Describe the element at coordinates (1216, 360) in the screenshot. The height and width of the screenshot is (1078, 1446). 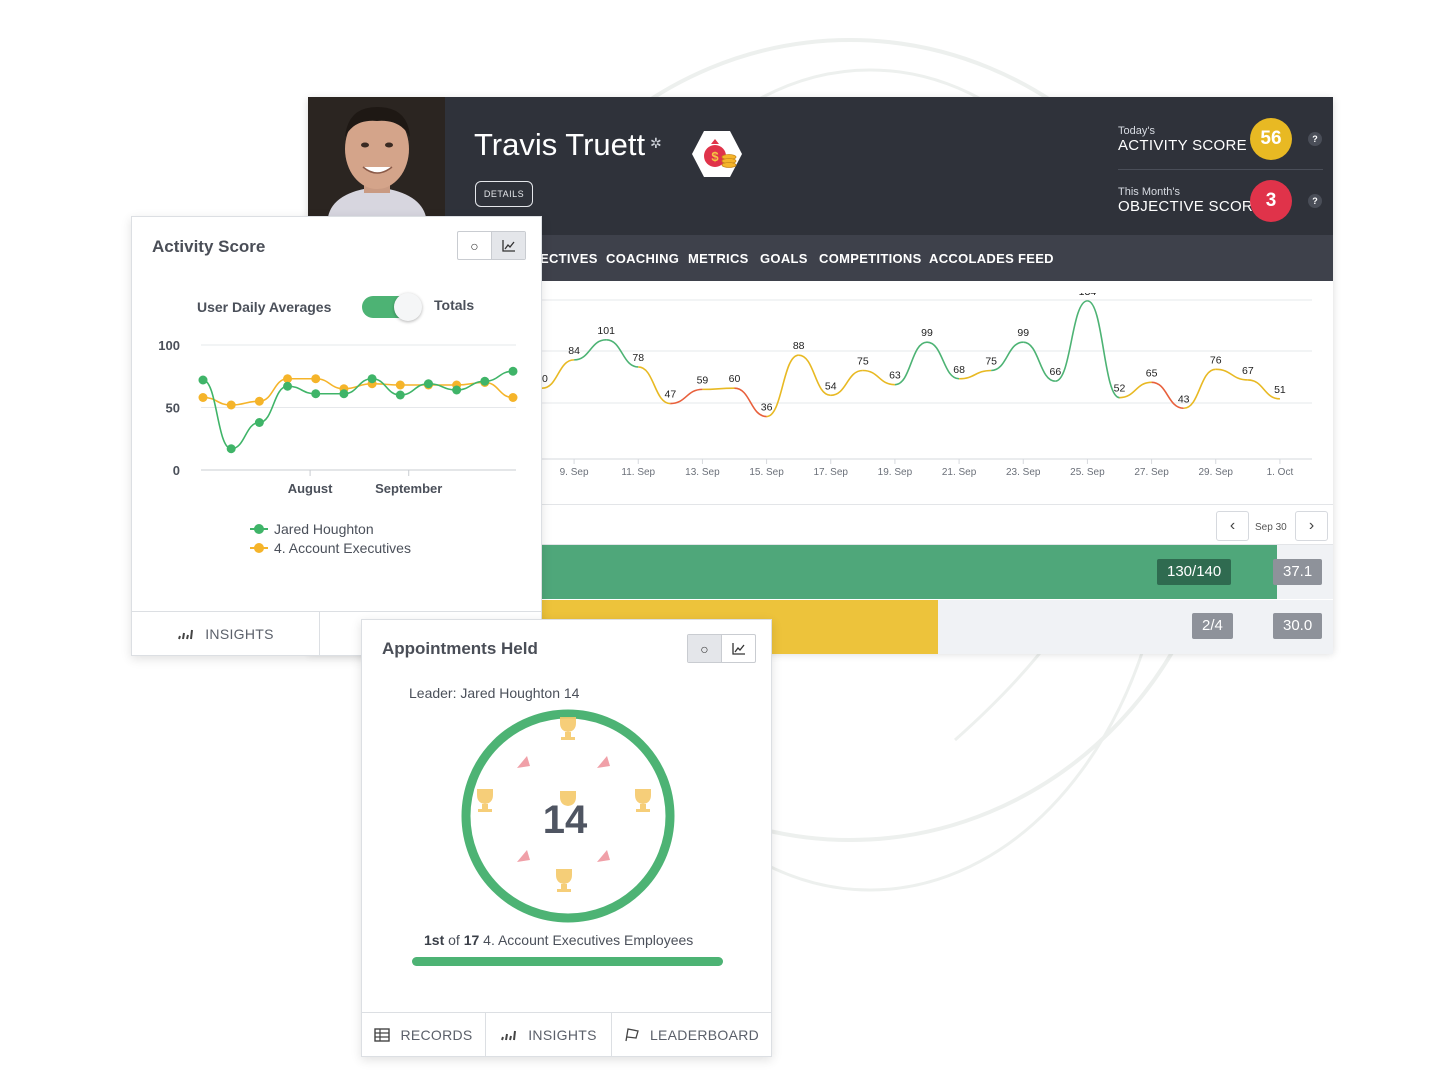
I see `data-label: 76` at that location.